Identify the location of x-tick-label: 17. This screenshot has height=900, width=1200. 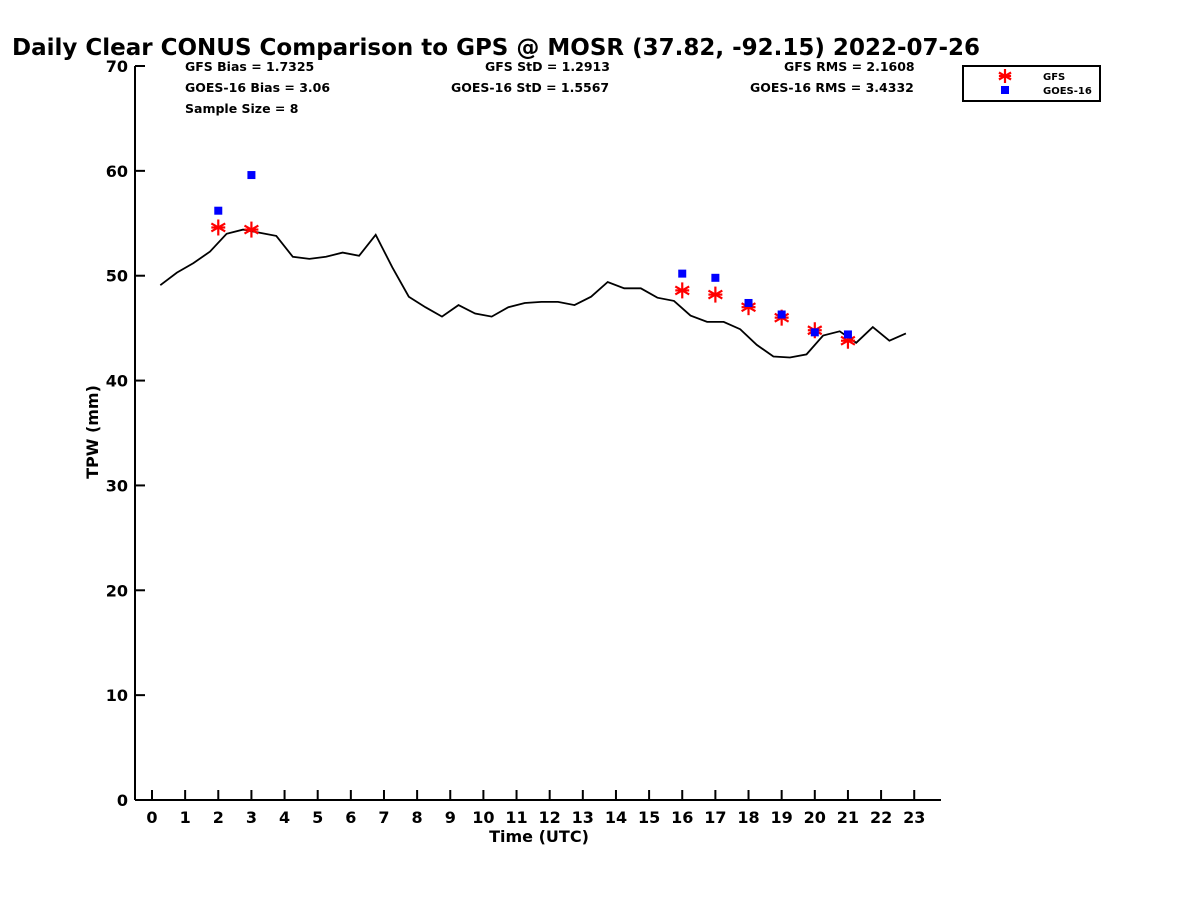
(715, 817).